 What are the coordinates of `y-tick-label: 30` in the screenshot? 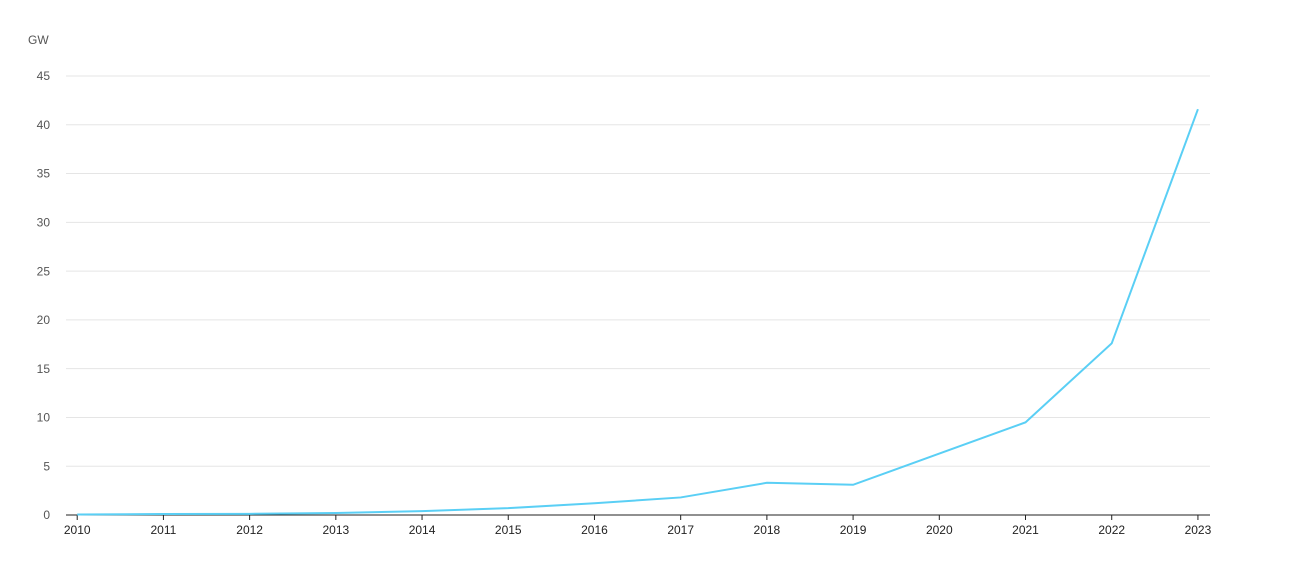 It's located at (44, 223).